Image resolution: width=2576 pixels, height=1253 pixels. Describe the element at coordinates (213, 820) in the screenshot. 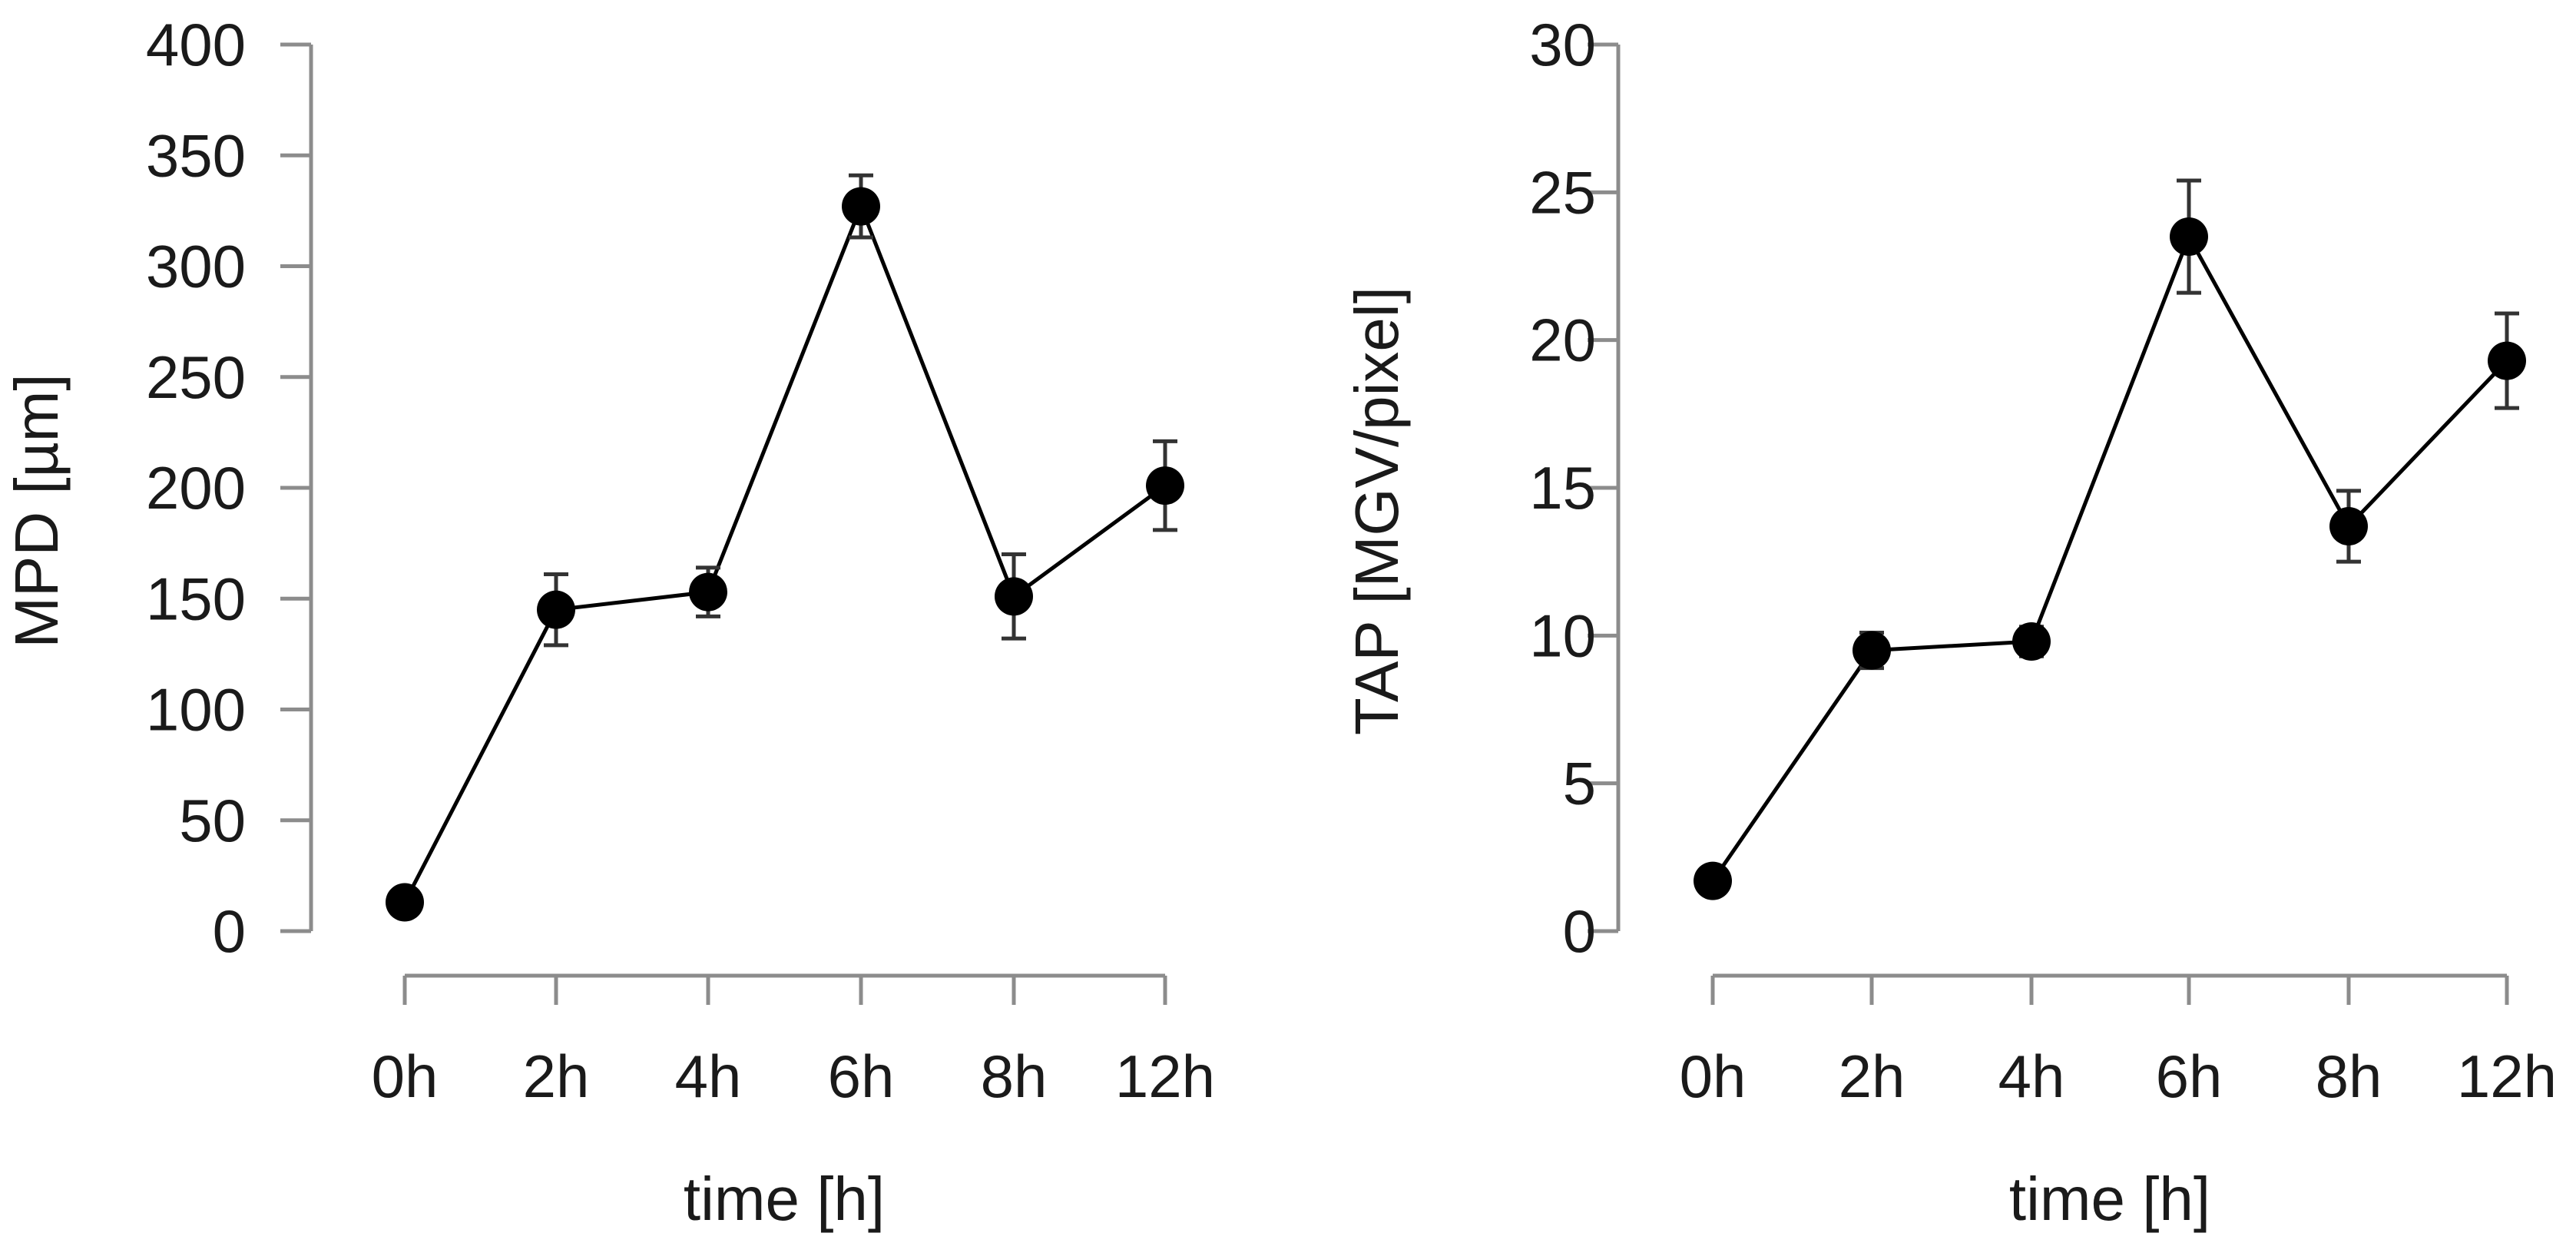

I see `y-tick-label: 50` at that location.